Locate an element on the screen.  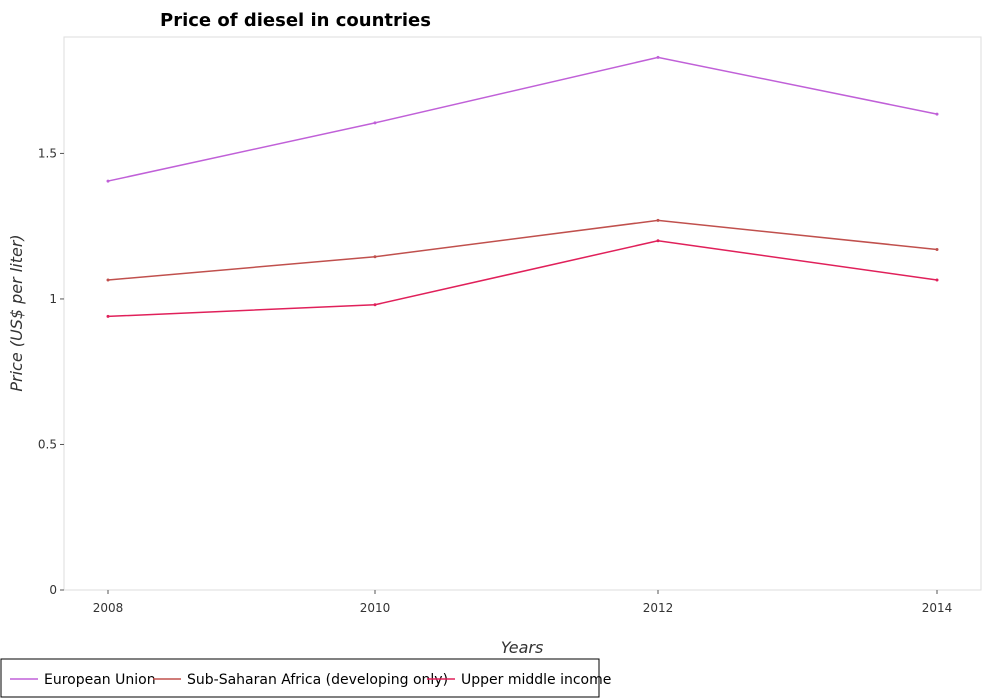
y-axis: 0 0.5 1 1.5 is located at coordinates (51, 371).